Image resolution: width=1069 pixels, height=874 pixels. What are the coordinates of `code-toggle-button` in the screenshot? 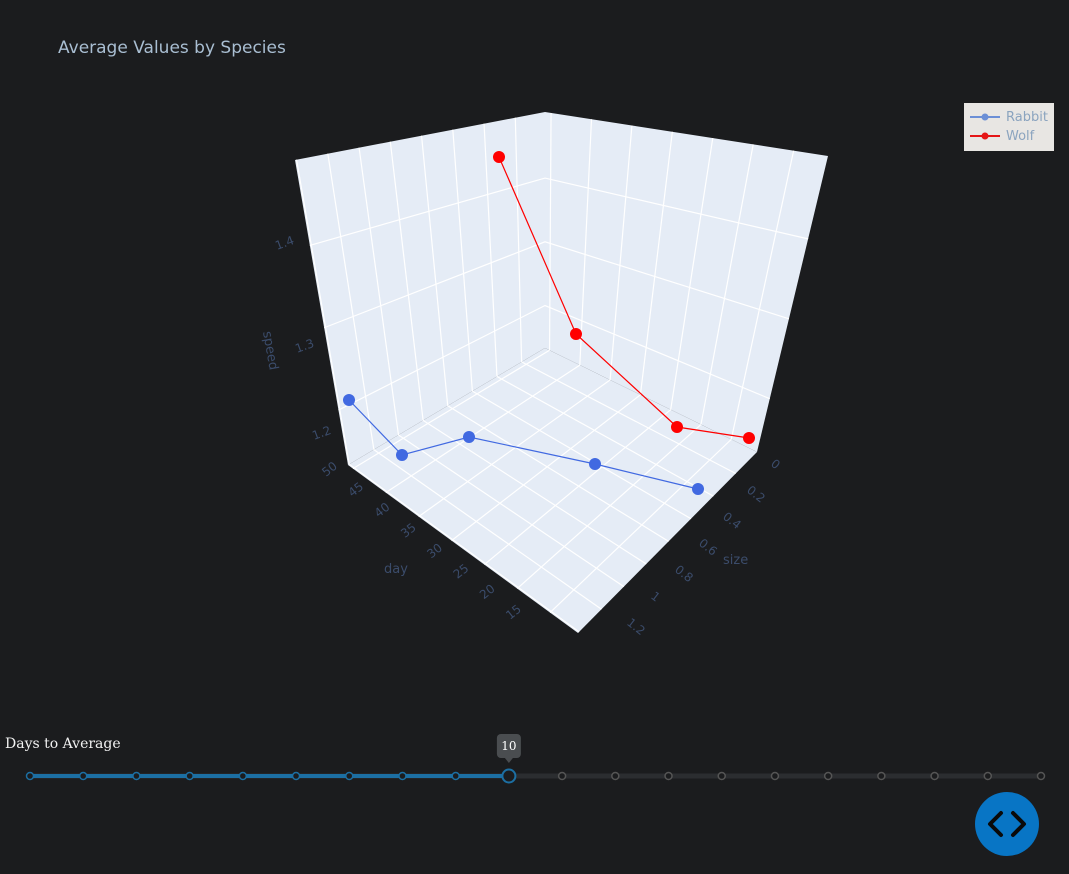 It's located at (1007, 824).